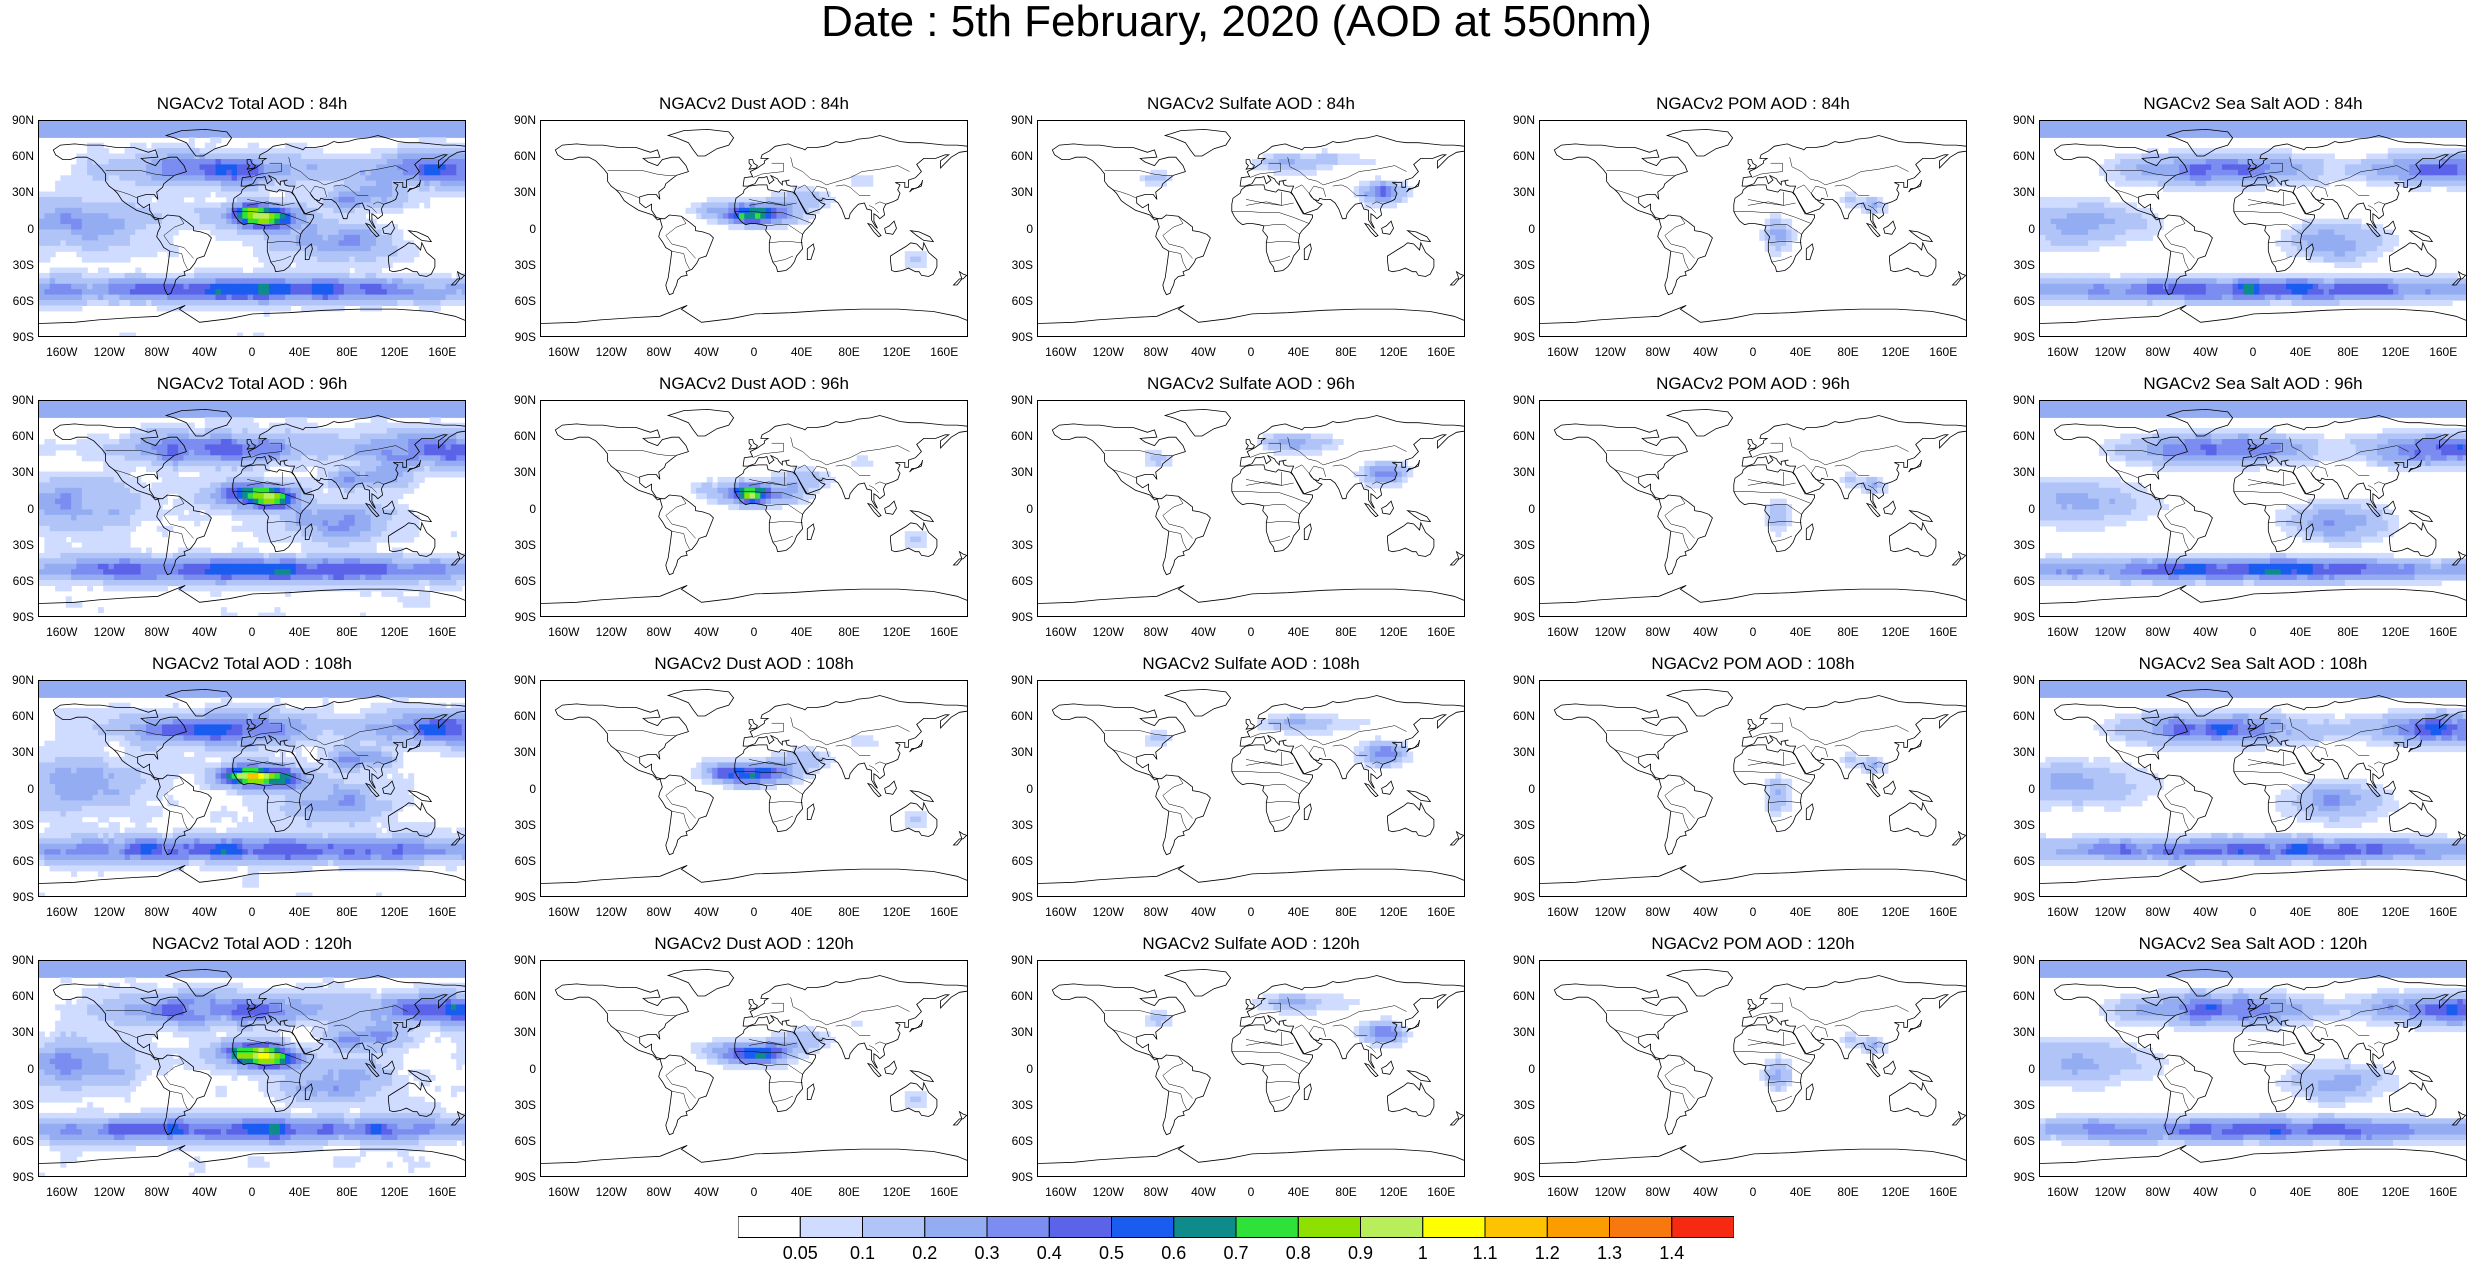  Describe the element at coordinates (2015, 960) in the screenshot. I see `lat-tick-label: 90N` at that location.